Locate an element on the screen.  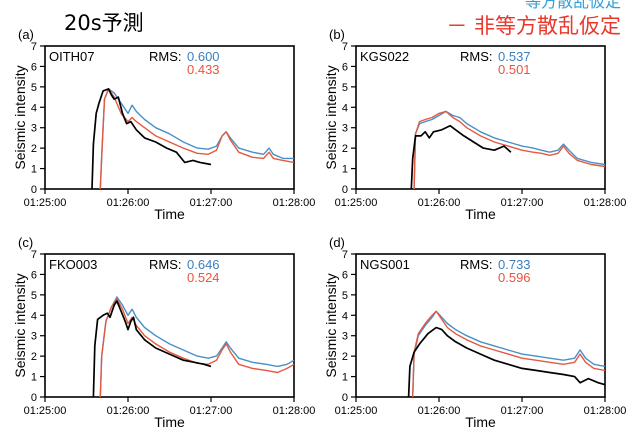
station-name: KGS022 is located at coordinates (384, 56).